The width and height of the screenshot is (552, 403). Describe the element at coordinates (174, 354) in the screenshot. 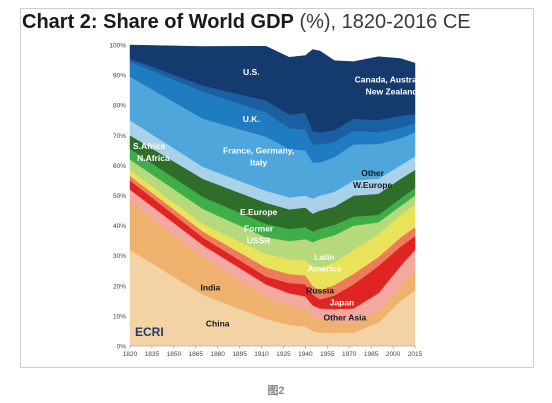

I see `x-tick-label: 1850` at that location.